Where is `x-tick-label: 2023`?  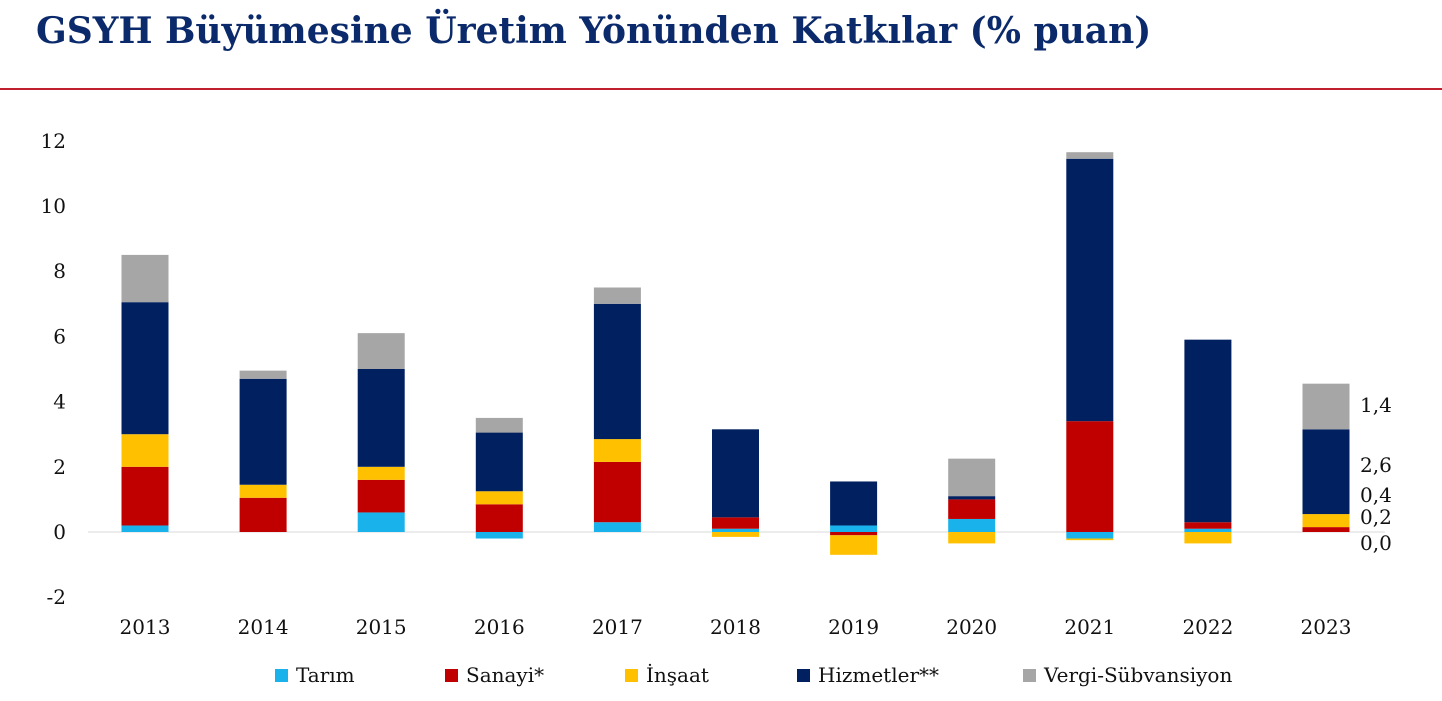
x-tick-label: 2023 is located at coordinates (1326, 627).